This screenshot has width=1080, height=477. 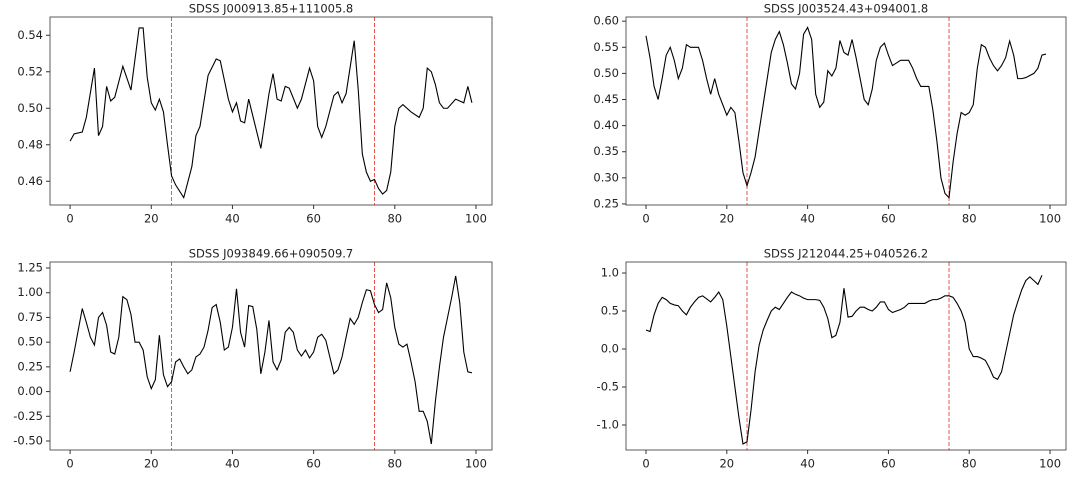 I want to click on y-tick-label: 0.48, so click(x=30, y=144).